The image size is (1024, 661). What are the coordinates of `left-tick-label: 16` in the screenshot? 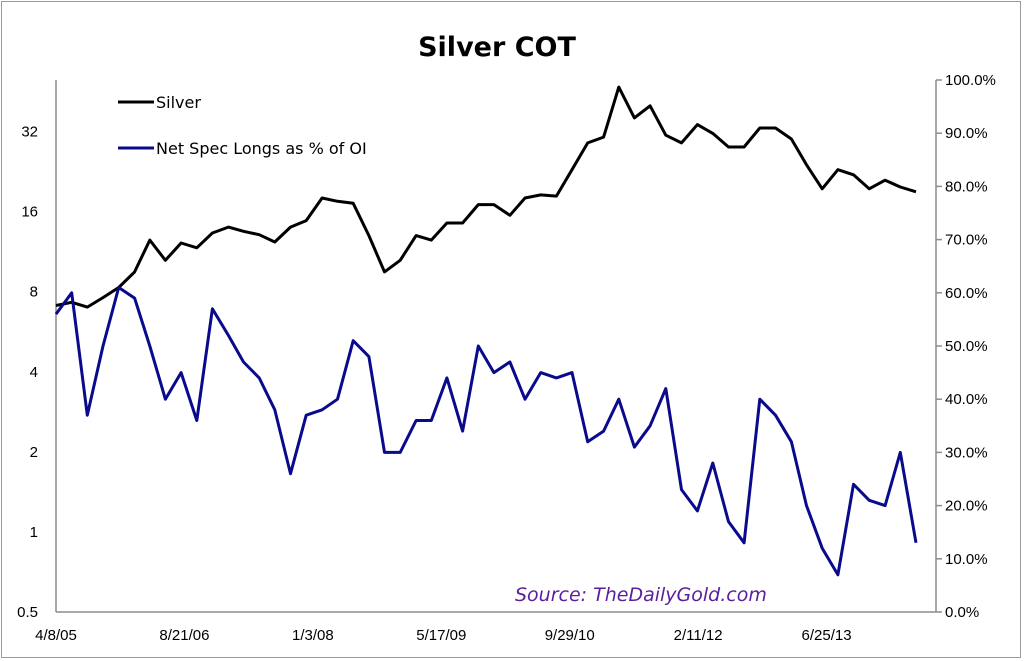 It's located at (29, 212).